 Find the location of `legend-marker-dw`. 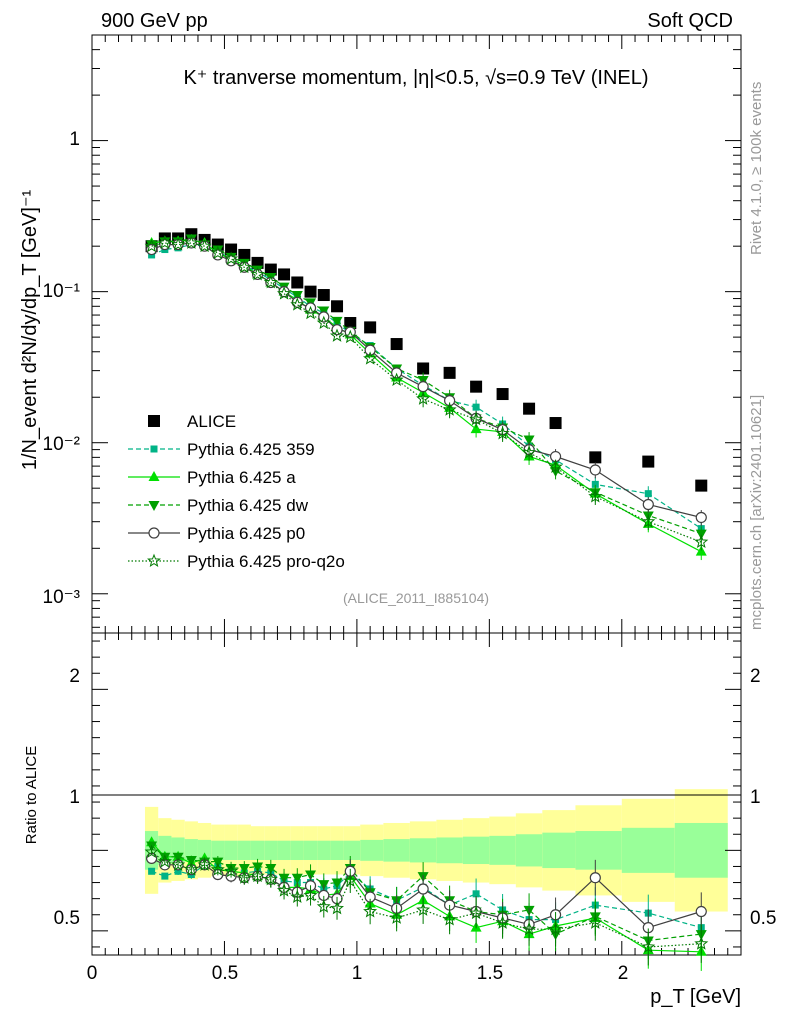

legend-marker-dw is located at coordinates (154, 506).